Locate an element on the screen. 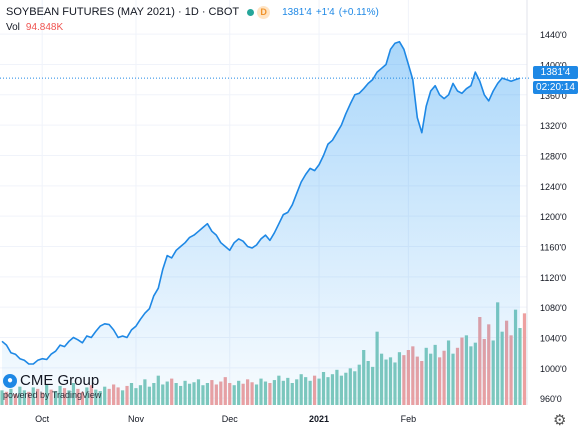 The image size is (583, 433). price-tick-label: 1240'0 is located at coordinates (553, 187).